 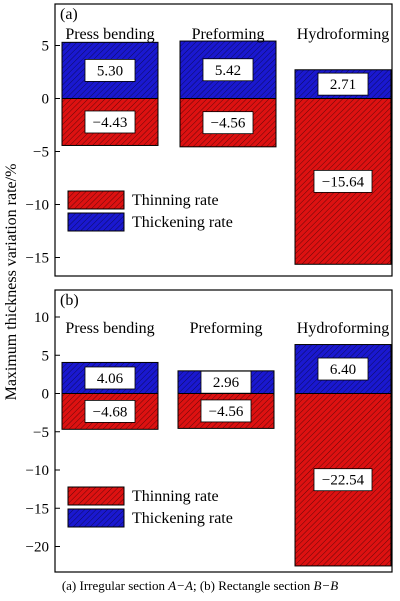 What do you see at coordinates (37, 259) in the screenshot?
I see `panel-a-ytick-label: −15` at bounding box center [37, 259].